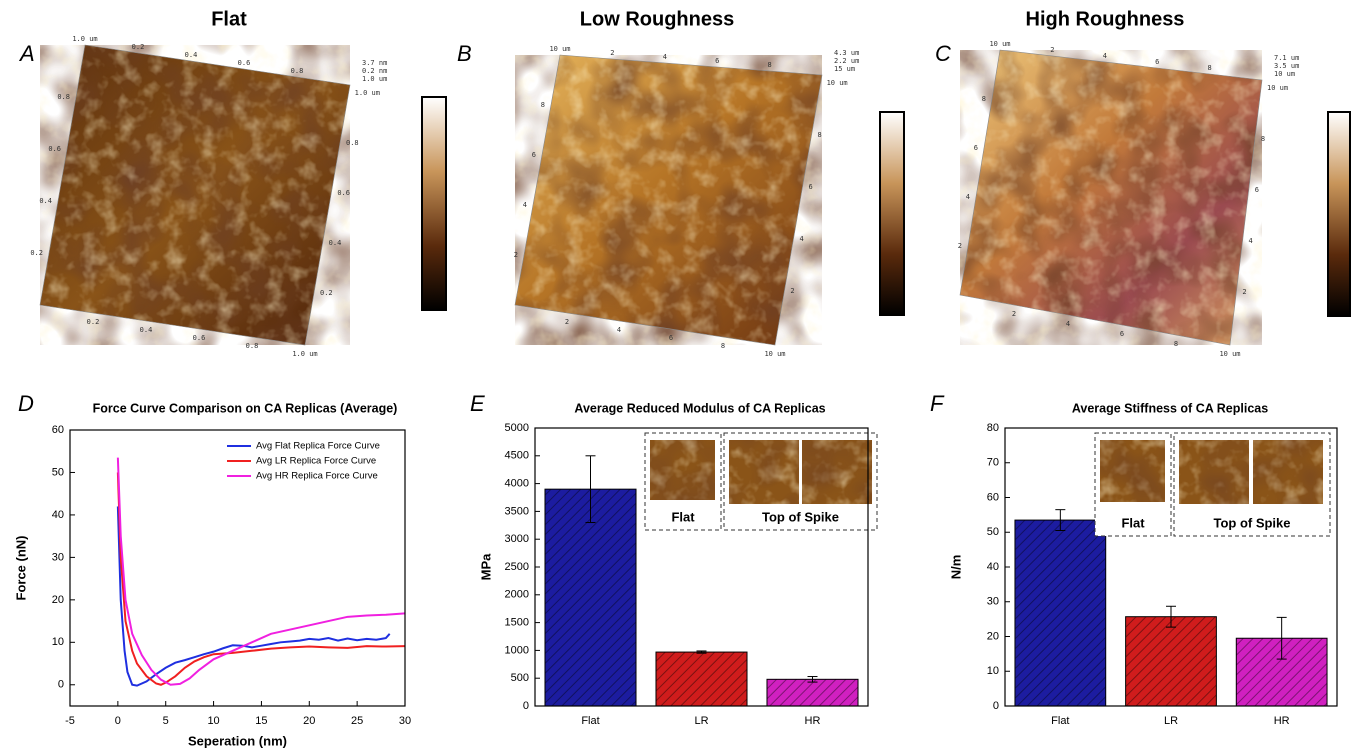 The height and width of the screenshot is (752, 1351). What do you see at coordinates (892, 213) in the screenshot?
I see `colorbar` at bounding box center [892, 213].